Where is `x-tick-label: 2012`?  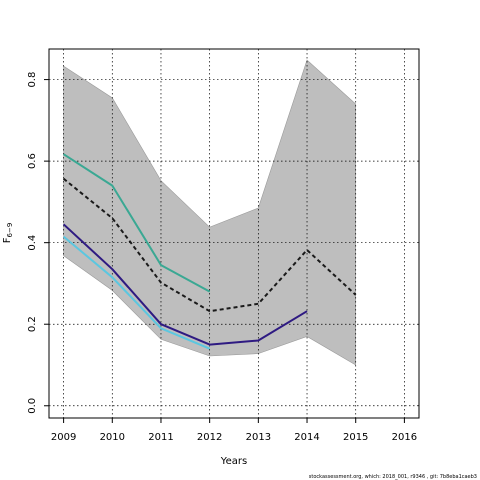
x-tick-label: 2012 is located at coordinates (209, 437).